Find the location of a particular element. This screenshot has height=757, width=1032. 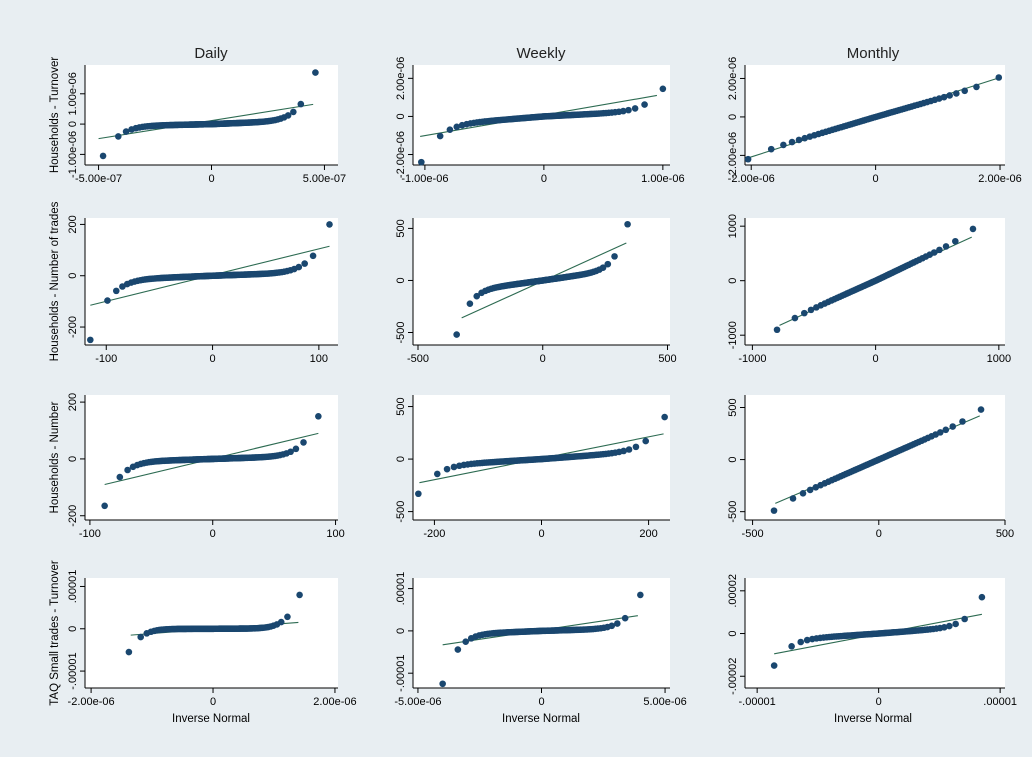

y-tick-label: 2.00e-06 is located at coordinates (733, 78).